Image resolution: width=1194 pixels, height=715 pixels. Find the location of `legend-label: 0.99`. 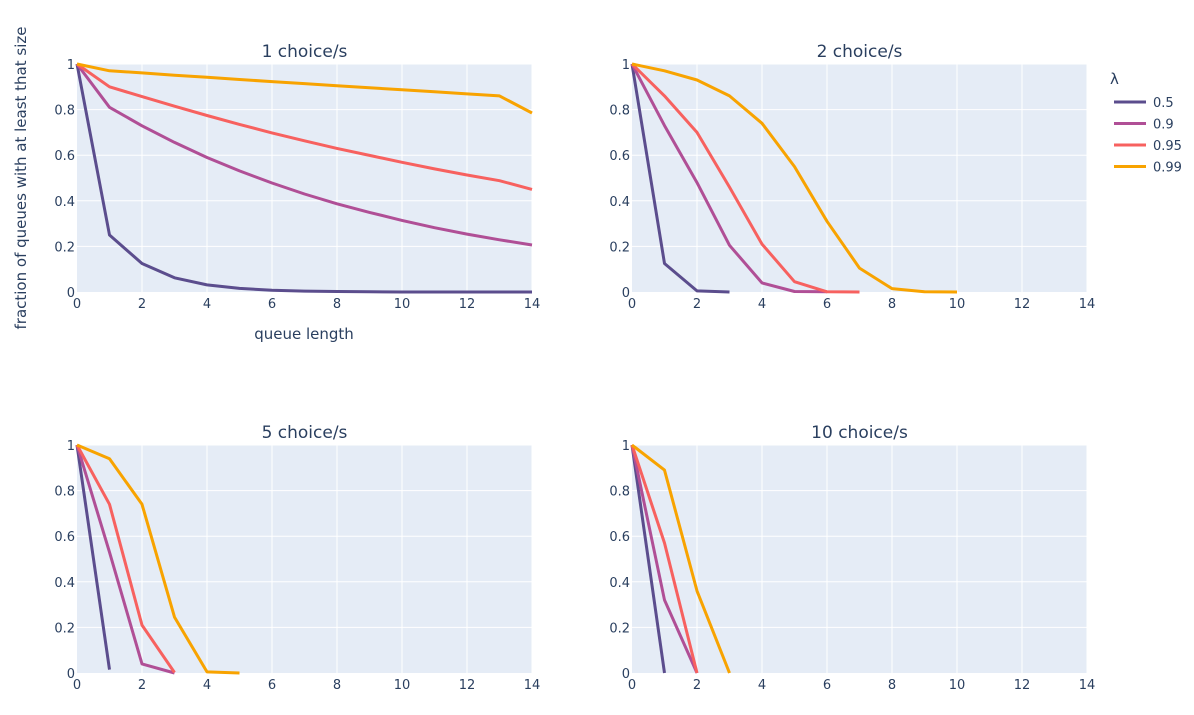

legend-label: 0.99 is located at coordinates (1167, 168).